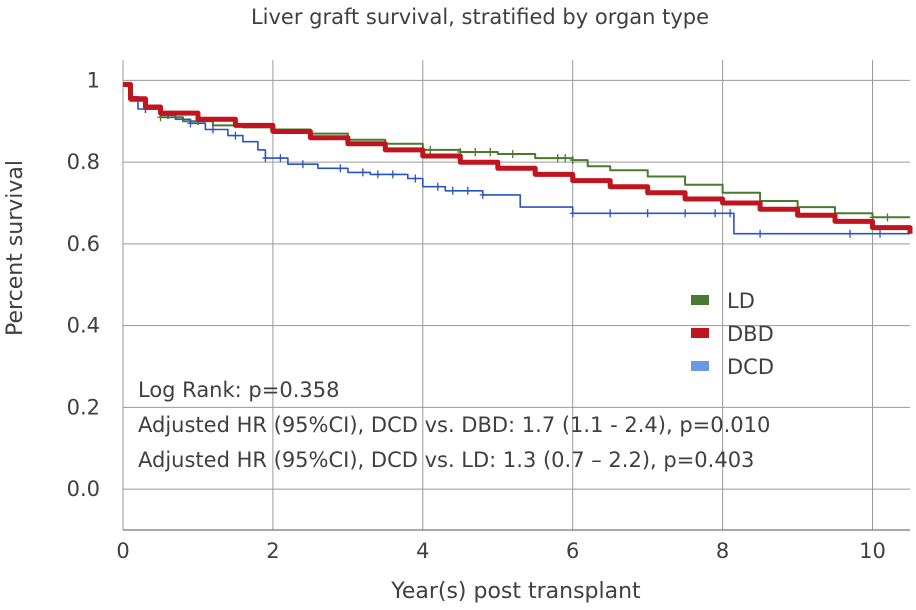 The height and width of the screenshot is (610, 916). What do you see at coordinates (515, 591) in the screenshot?
I see `x-axis-label: Year(s) post transplant` at bounding box center [515, 591].